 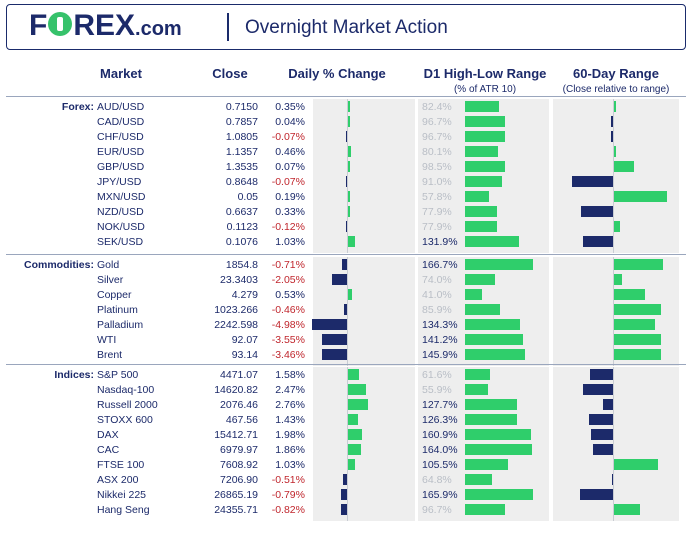 What do you see at coordinates (118, 480) in the screenshot?
I see `market-name: ASX 200` at bounding box center [118, 480].